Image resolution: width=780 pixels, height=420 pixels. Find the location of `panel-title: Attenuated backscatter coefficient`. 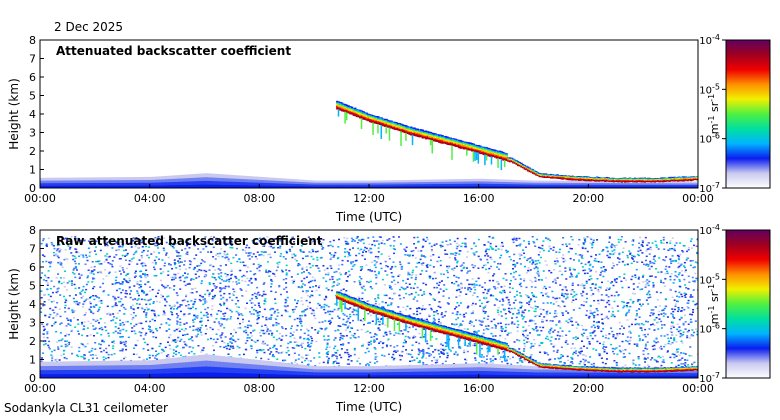

panel-title: Attenuated backscatter coefficient is located at coordinates (173, 51).